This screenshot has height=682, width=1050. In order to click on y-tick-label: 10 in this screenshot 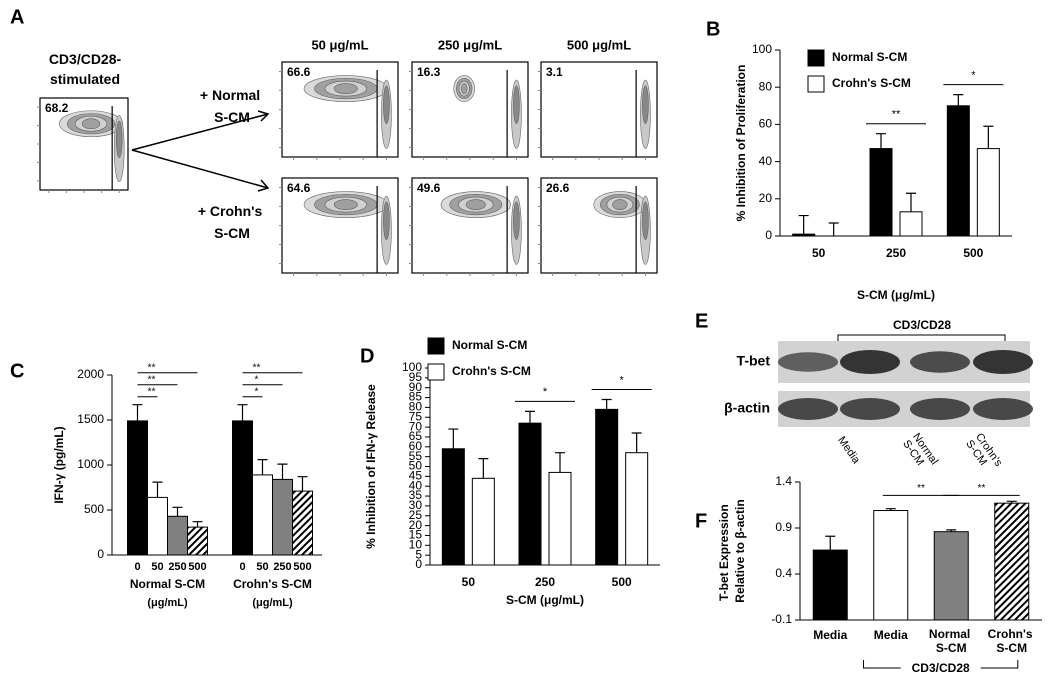, I will do `click(416, 544)`.